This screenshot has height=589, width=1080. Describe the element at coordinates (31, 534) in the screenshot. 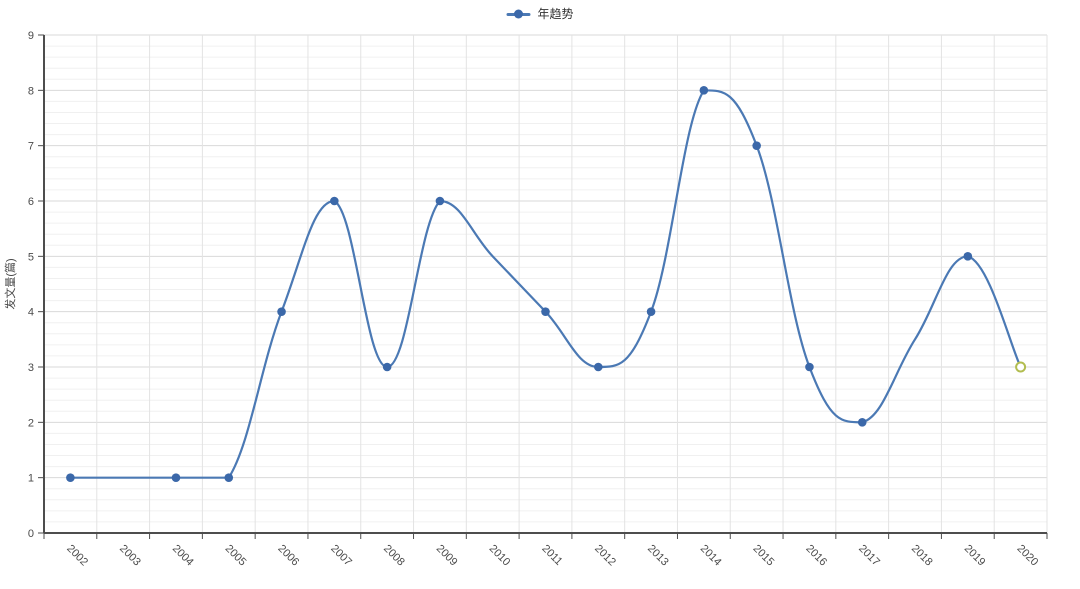

I see `y-axis-tick-label: 0` at that location.